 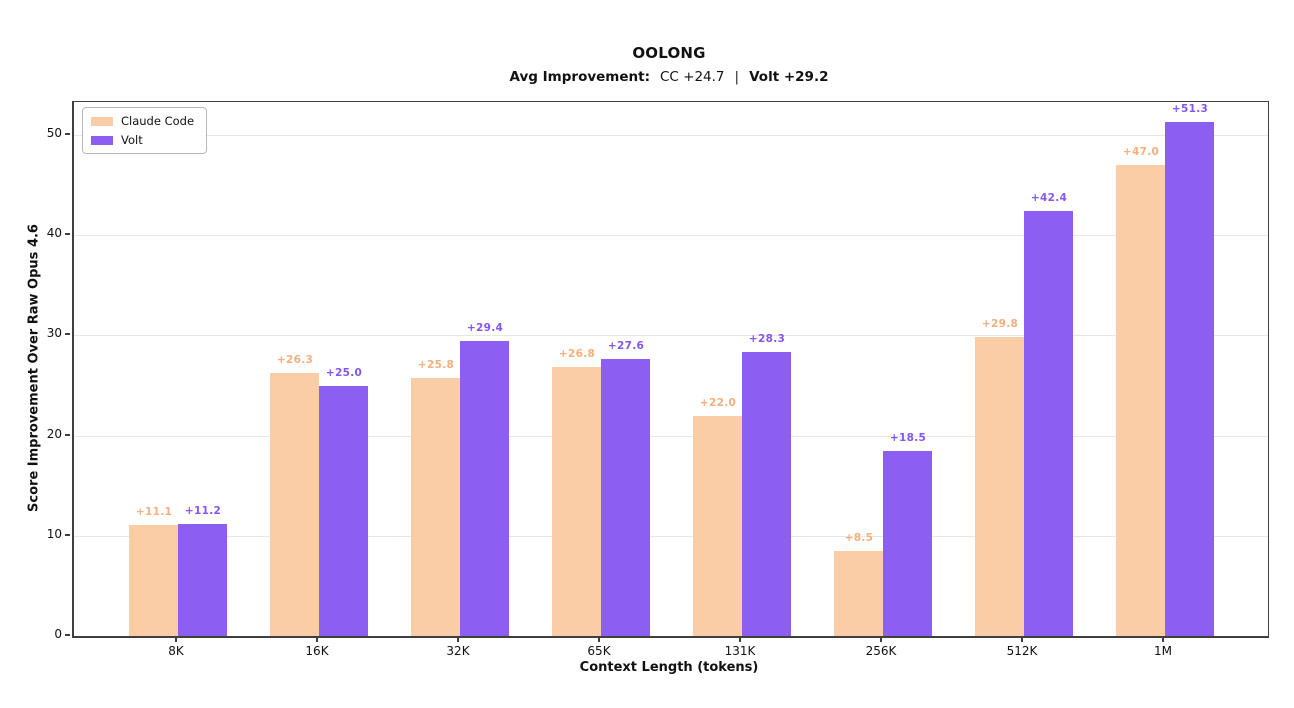 I want to click on bar-value-label-volt-65k: +27.6, so click(x=626, y=346).